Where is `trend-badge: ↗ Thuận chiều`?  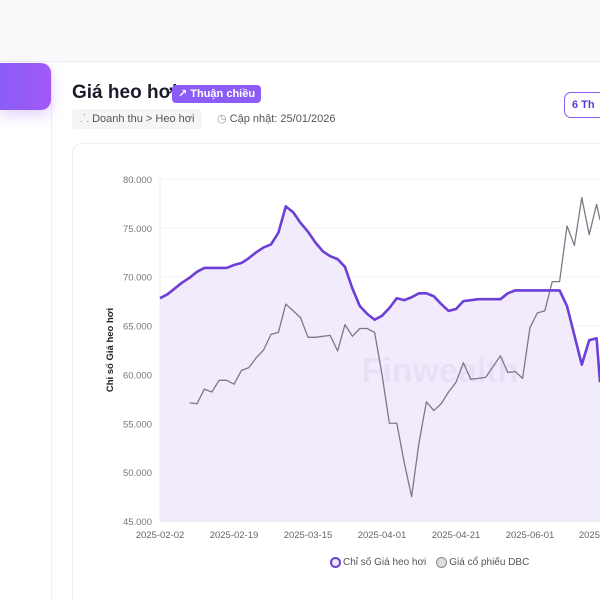 trend-badge: ↗ Thuận chiều is located at coordinates (217, 94).